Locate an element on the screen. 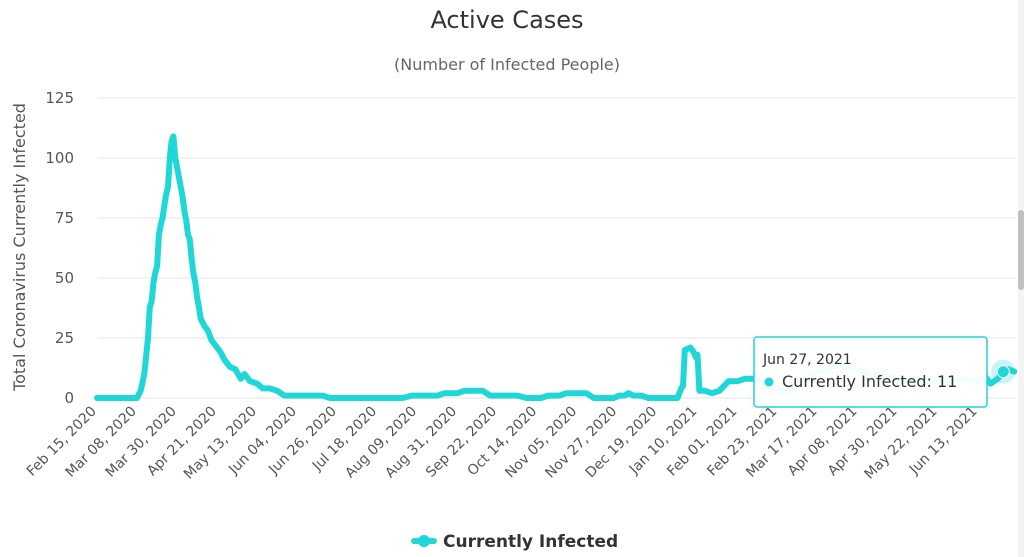  y-tick-label: 125 is located at coordinates (59, 98).